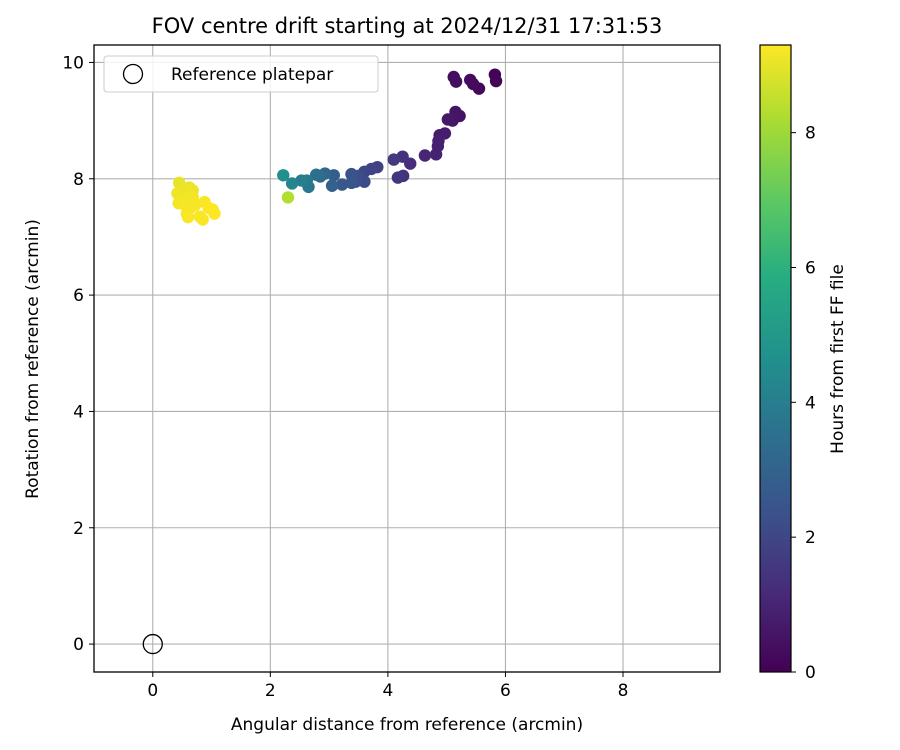  What do you see at coordinates (810, 673) in the screenshot?
I see `colorbar-tick-label: 0` at bounding box center [810, 673].